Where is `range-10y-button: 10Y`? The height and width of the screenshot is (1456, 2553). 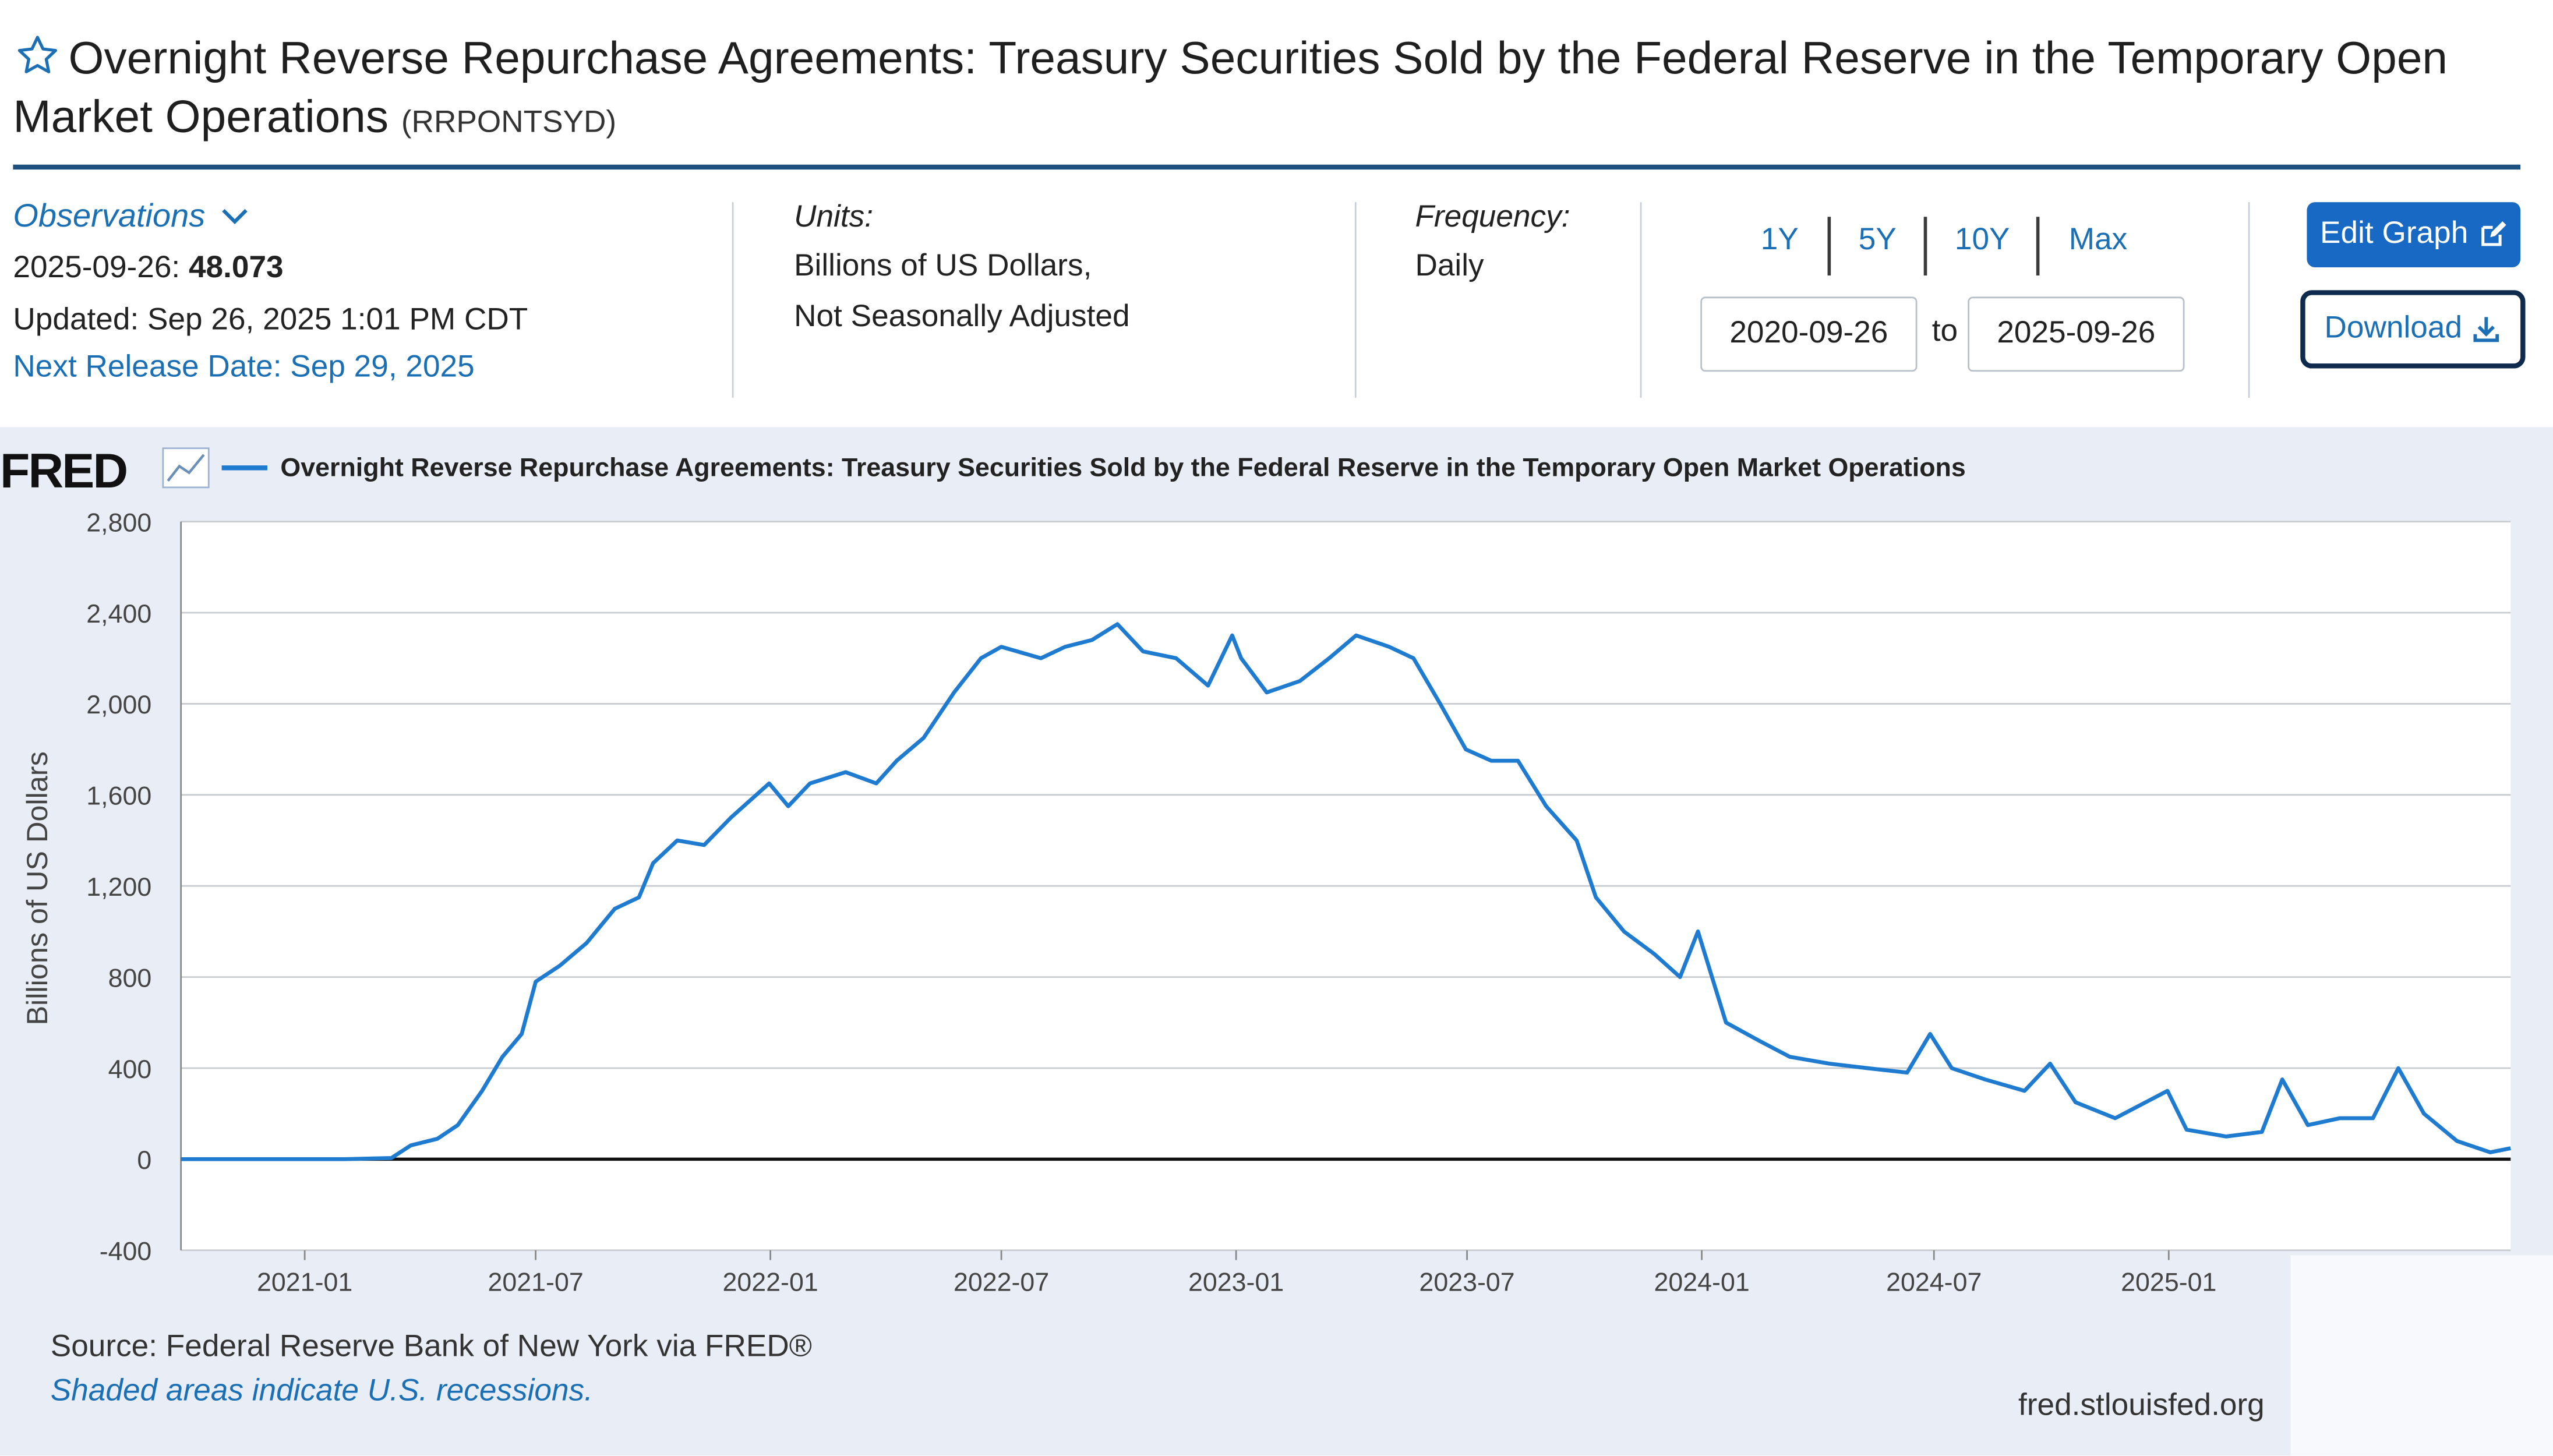
range-10y-button: 10Y is located at coordinates (1982, 240).